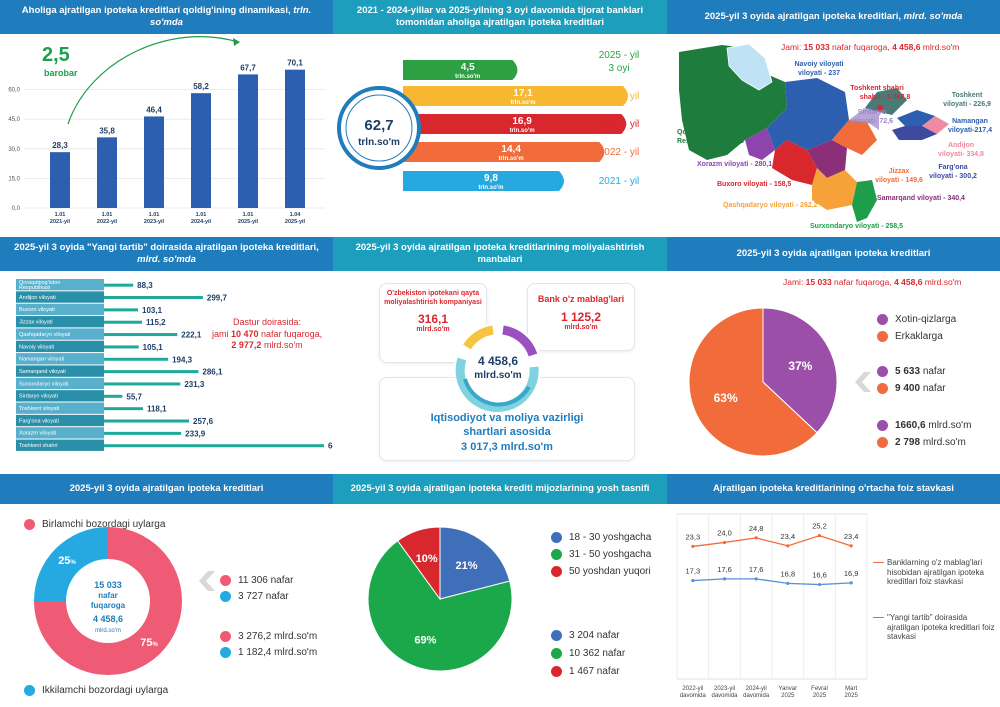 This screenshot has height=707, width=1000. I want to click on region-andijon, so click(935, 125).